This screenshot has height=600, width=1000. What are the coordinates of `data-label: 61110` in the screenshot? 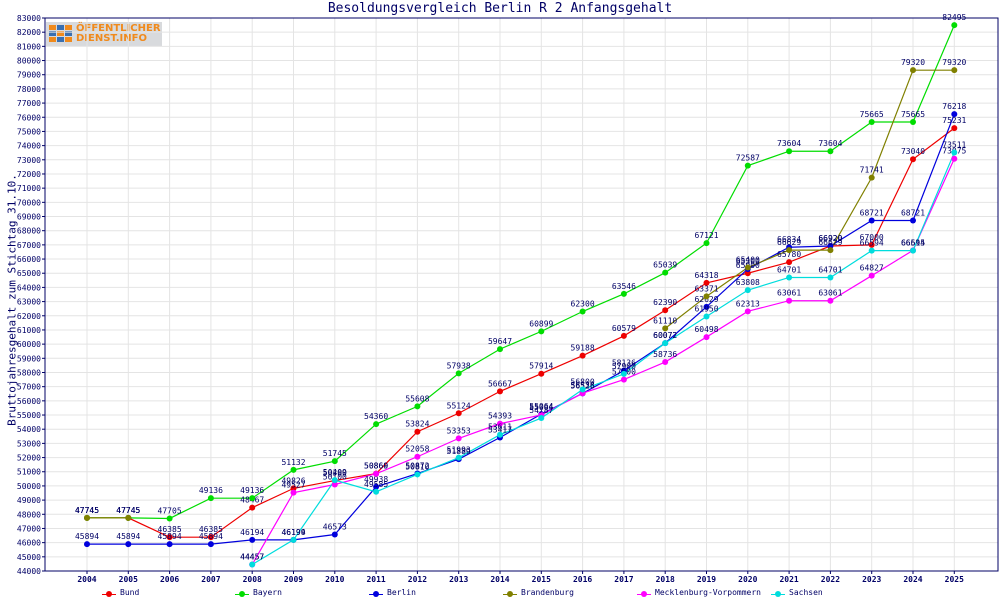 It's located at (665, 320).